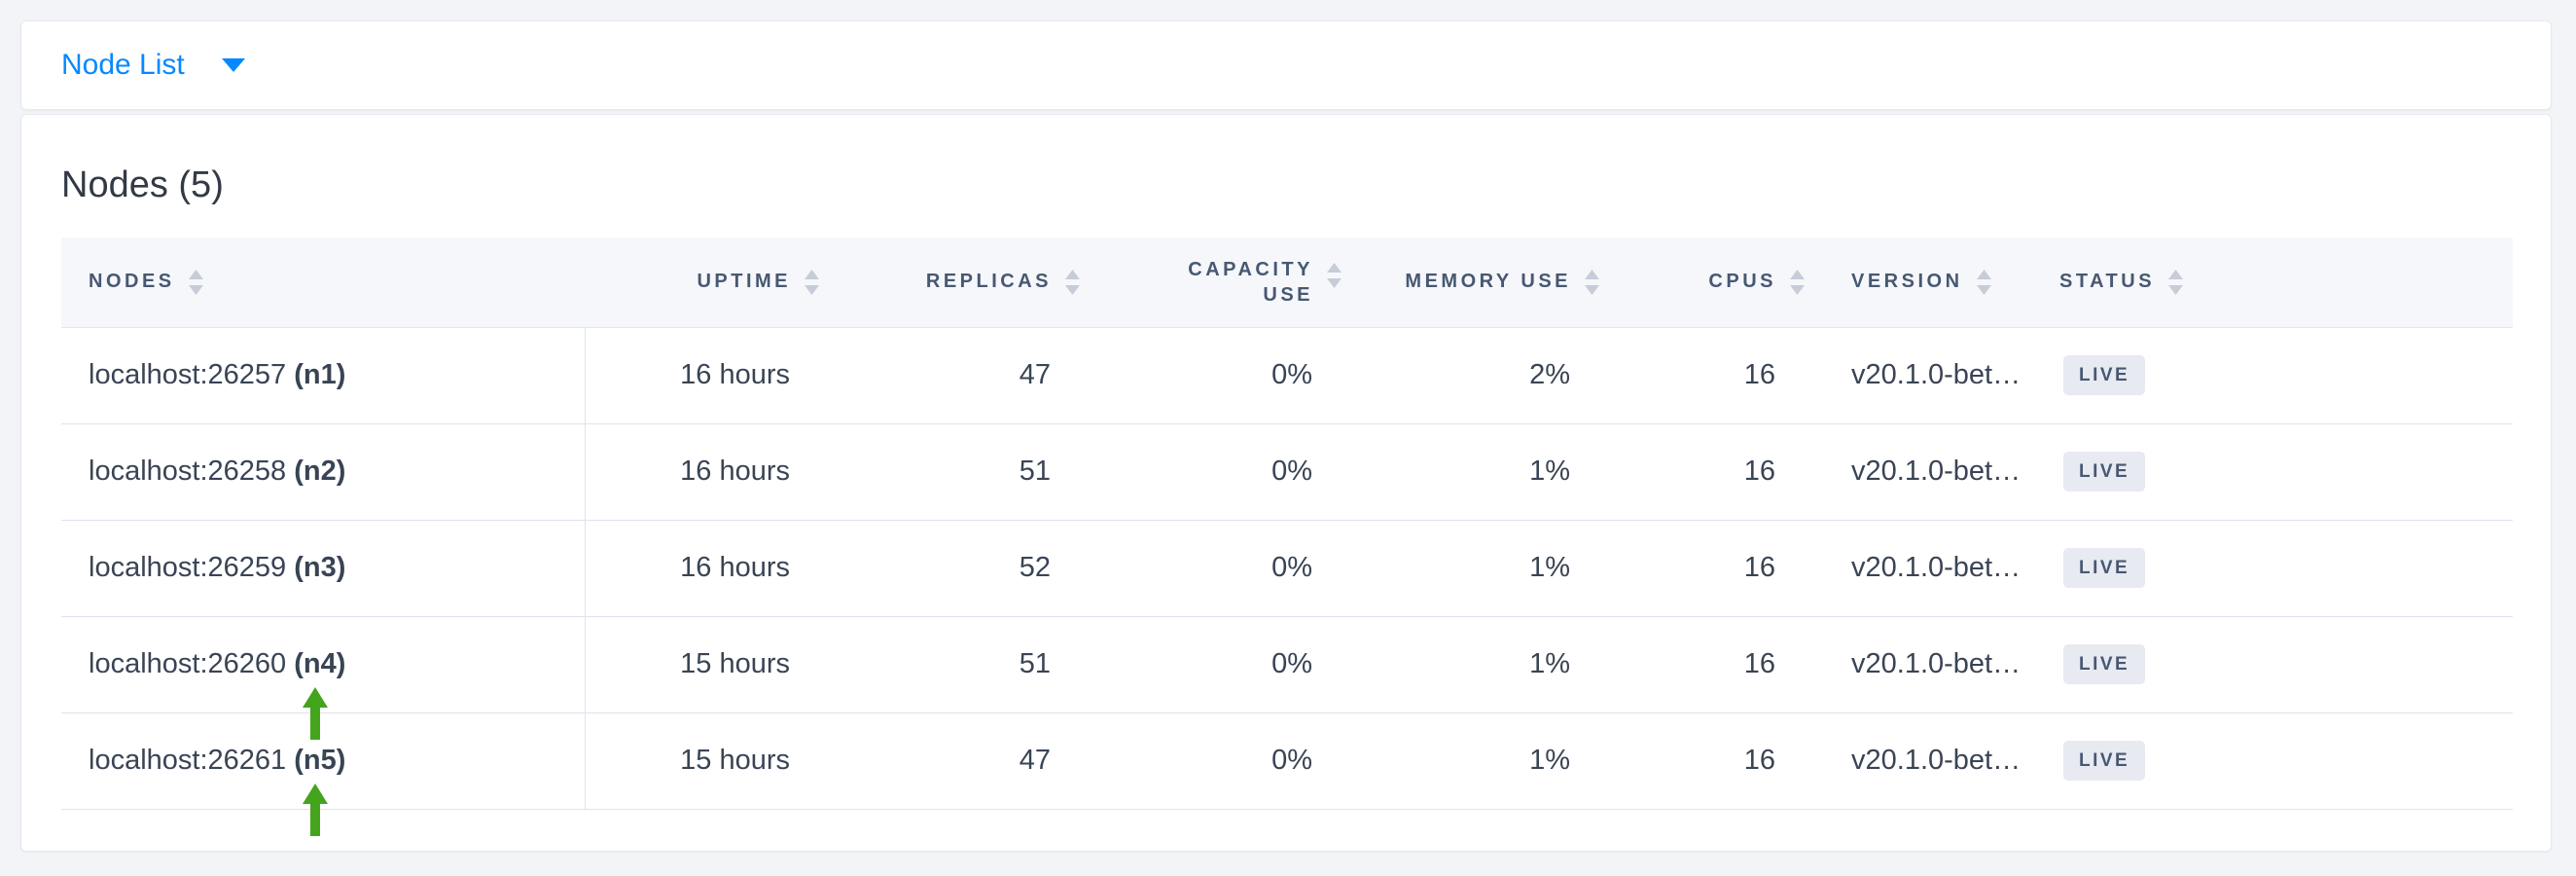 This screenshot has height=876, width=2576. I want to click on column-header-memory-use: MEMORY USE, so click(1470, 283).